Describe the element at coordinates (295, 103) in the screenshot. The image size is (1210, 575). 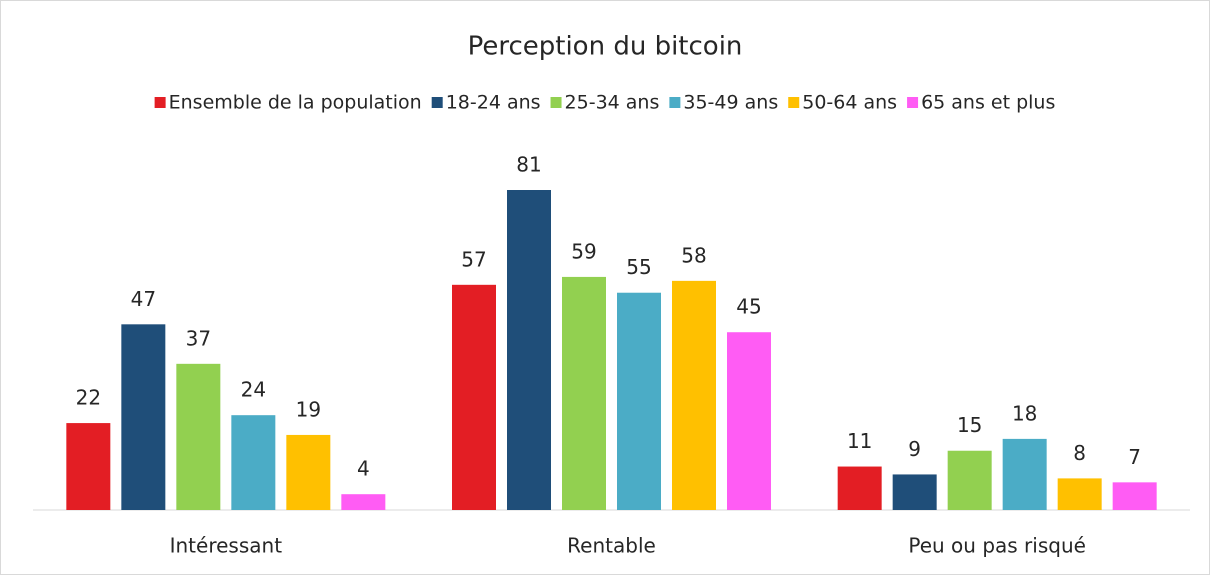
I see `legend-label: Ensemble de la population` at that location.